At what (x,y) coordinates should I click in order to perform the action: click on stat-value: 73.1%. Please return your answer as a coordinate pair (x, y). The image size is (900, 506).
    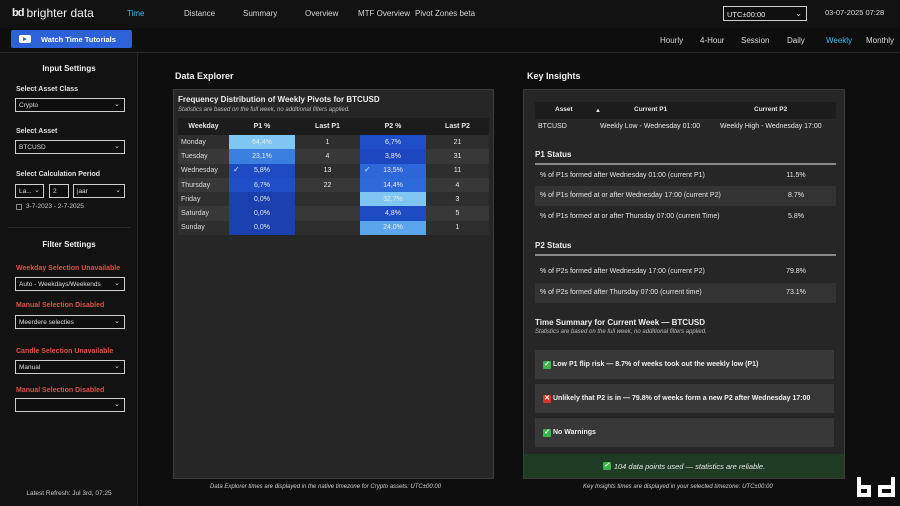
    Looking at the image, I should click on (796, 292).